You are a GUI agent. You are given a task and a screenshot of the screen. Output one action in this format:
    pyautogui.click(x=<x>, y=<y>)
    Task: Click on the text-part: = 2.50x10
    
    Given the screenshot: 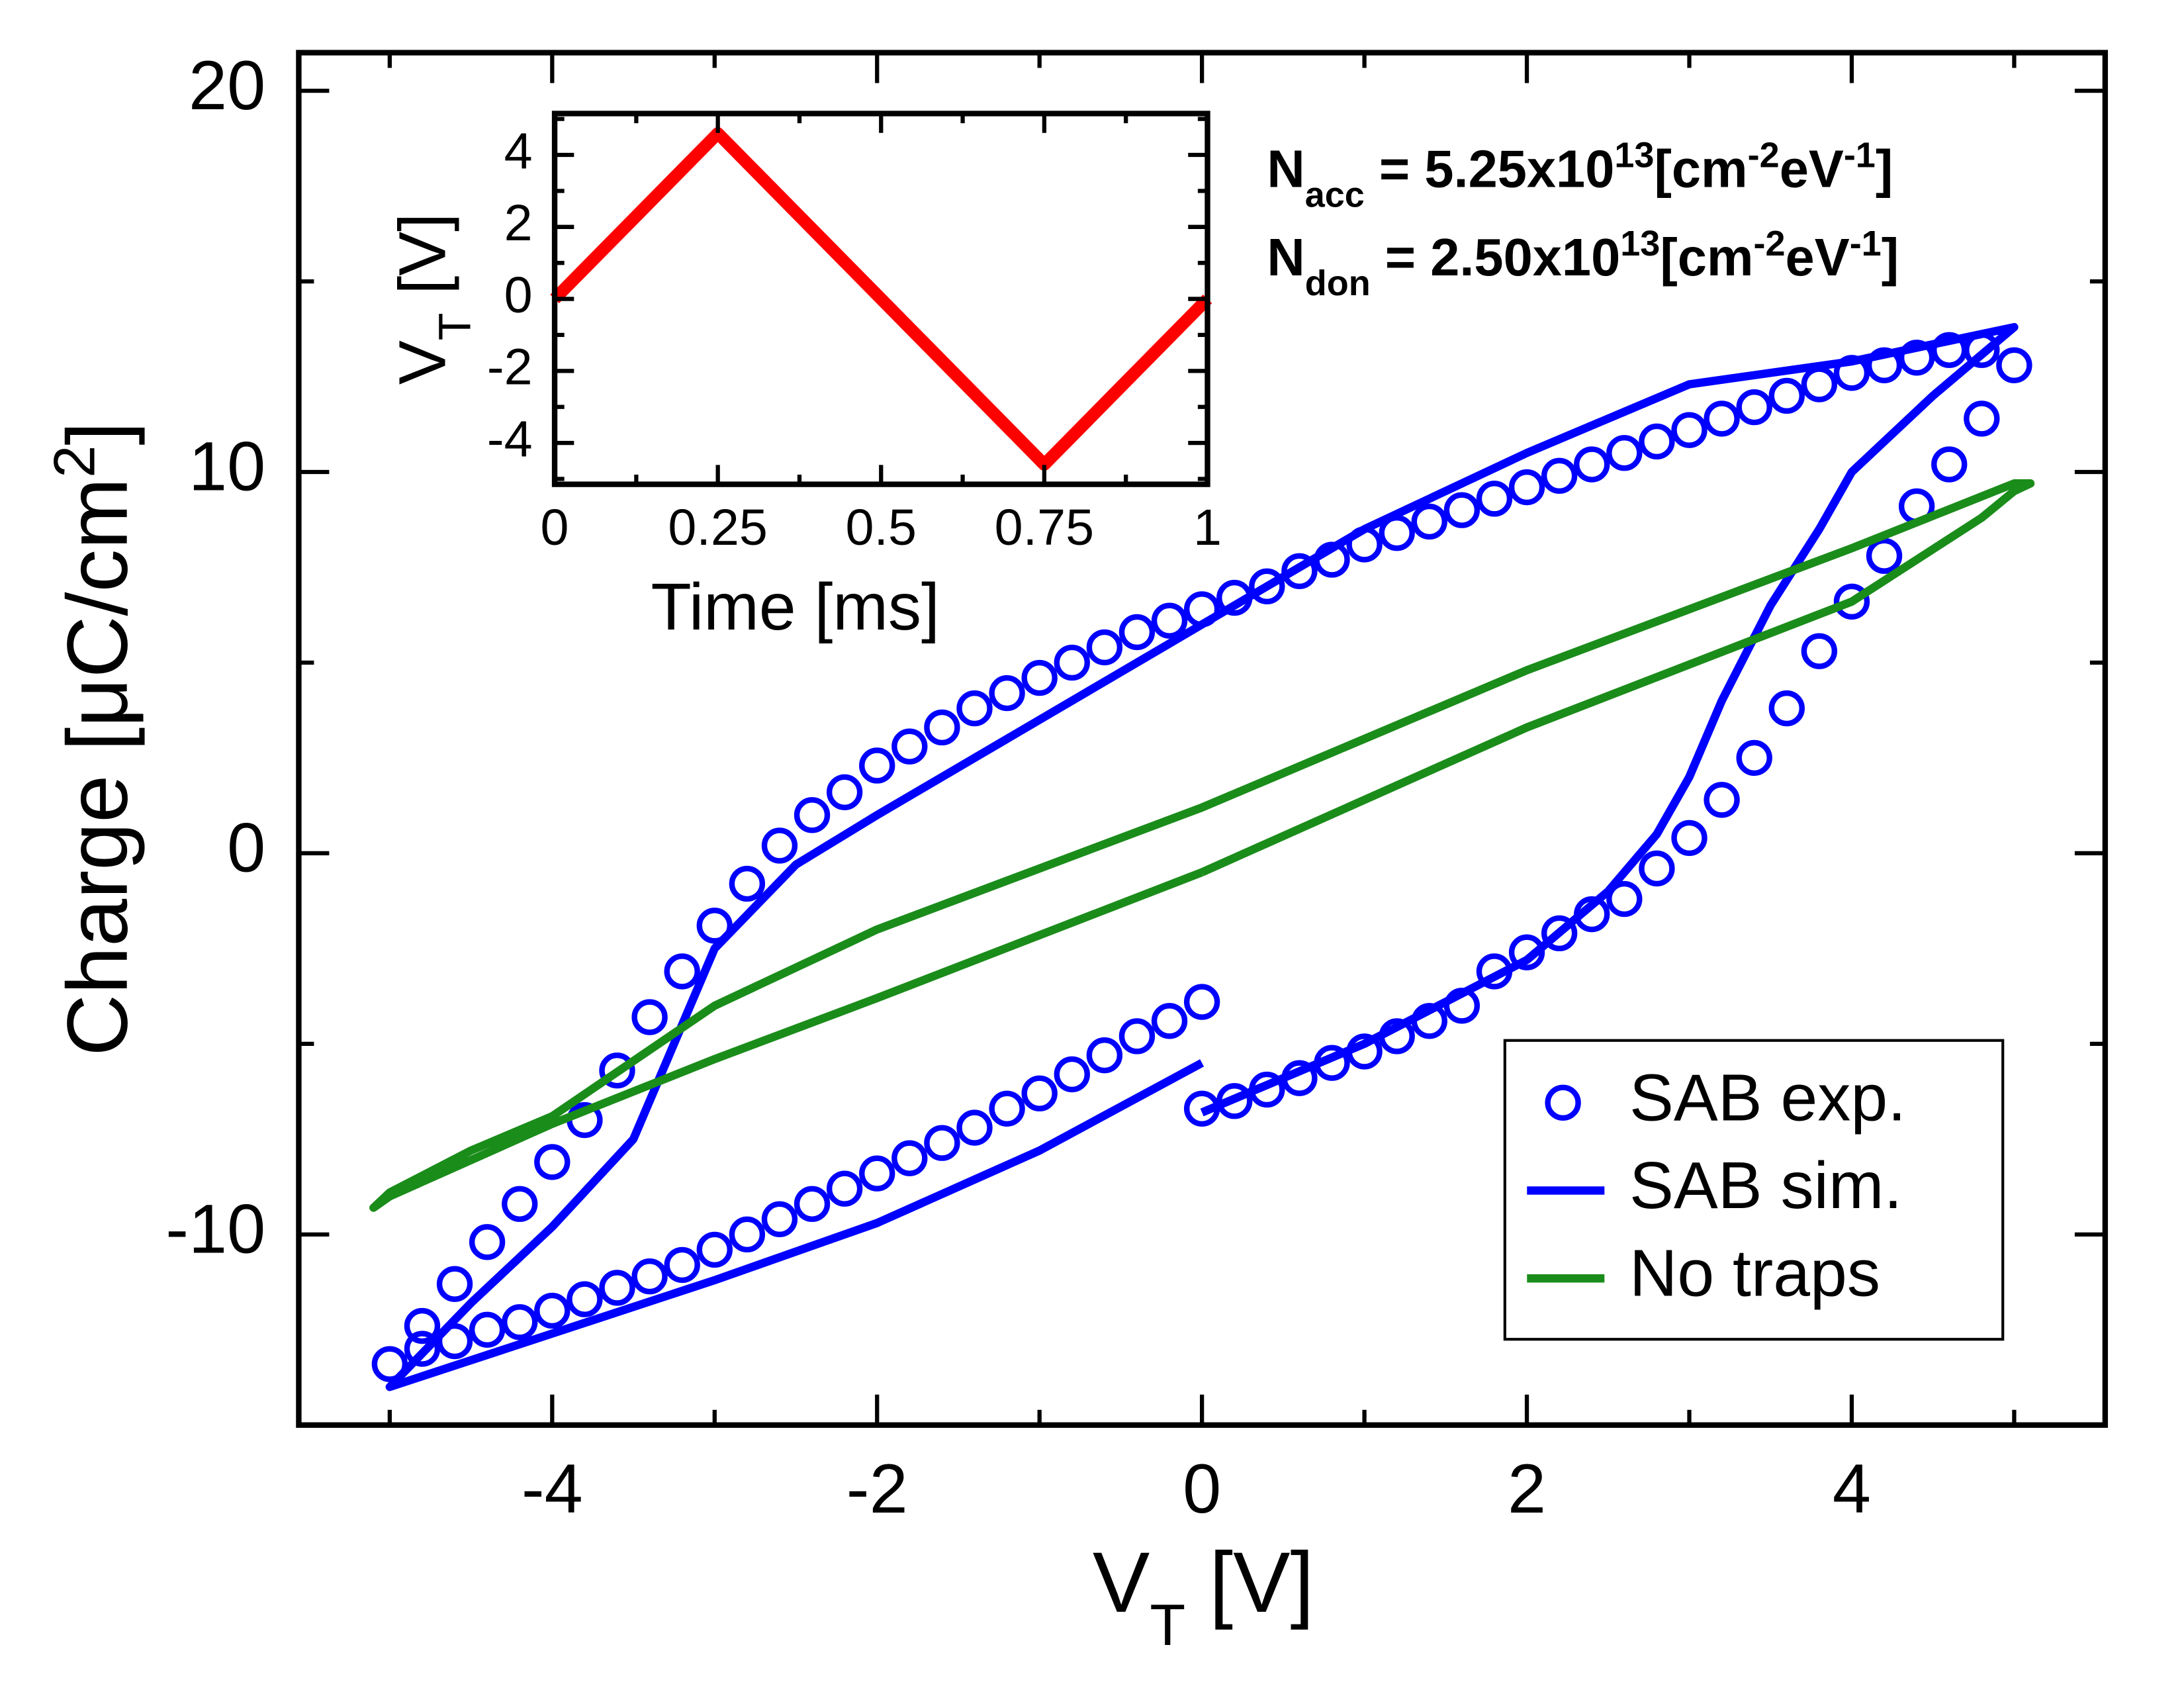 What is the action you would take?
    pyautogui.click(x=1496, y=257)
    